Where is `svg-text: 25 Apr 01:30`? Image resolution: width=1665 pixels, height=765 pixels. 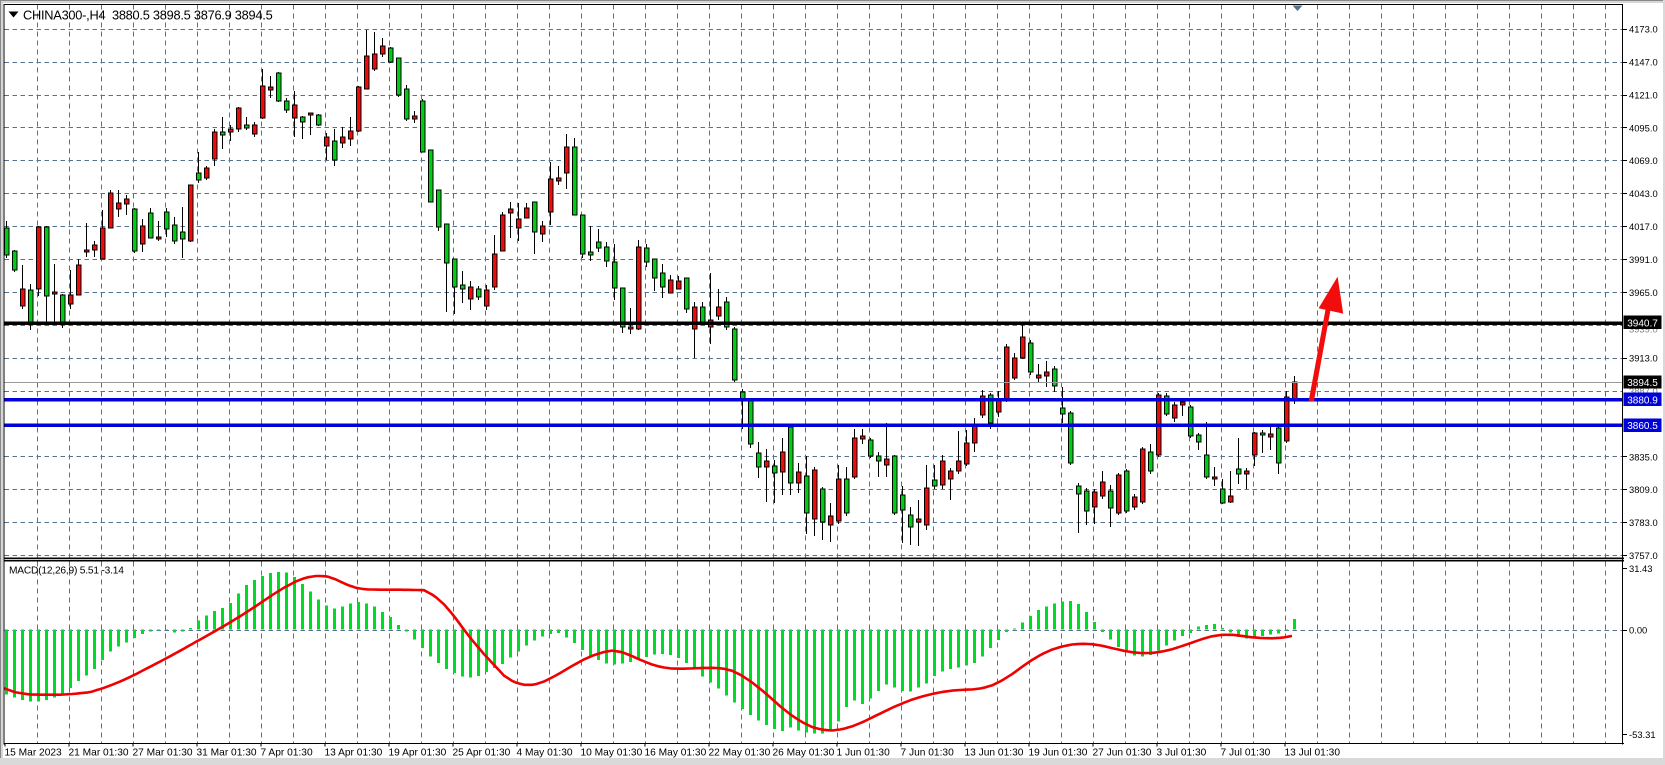
svg-text: 25 Apr 01:30 is located at coordinates (482, 753).